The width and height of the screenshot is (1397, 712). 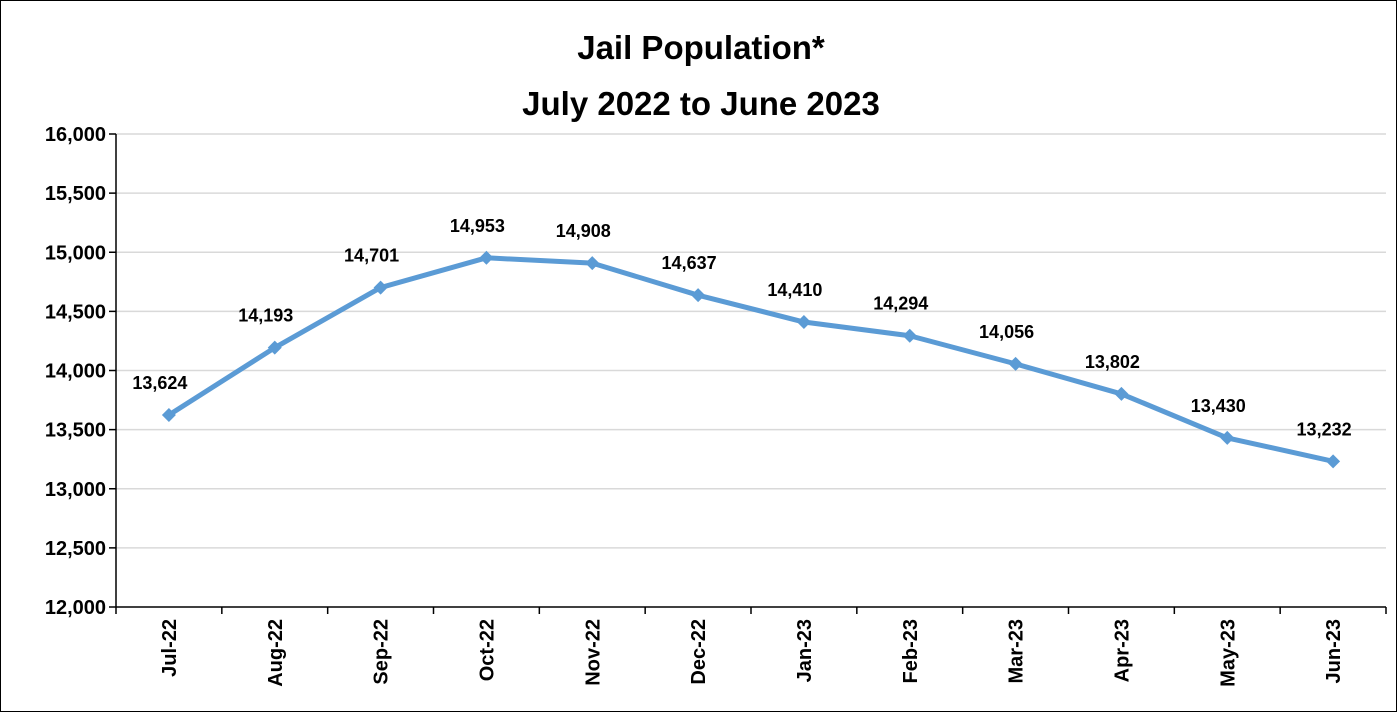 I want to click on y-tick-label: 15,000, so click(x=75, y=253).